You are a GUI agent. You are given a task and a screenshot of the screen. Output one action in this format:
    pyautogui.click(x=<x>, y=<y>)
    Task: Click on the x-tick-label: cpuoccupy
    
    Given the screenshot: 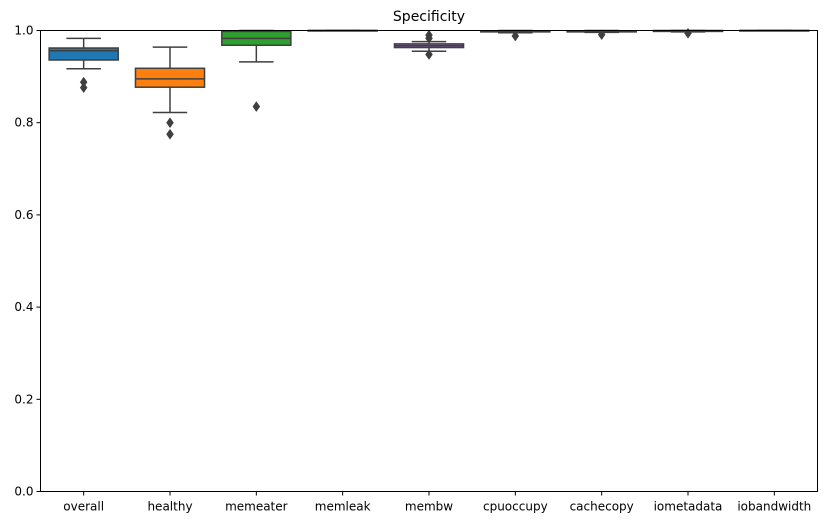 What is the action you would take?
    pyautogui.click(x=515, y=507)
    